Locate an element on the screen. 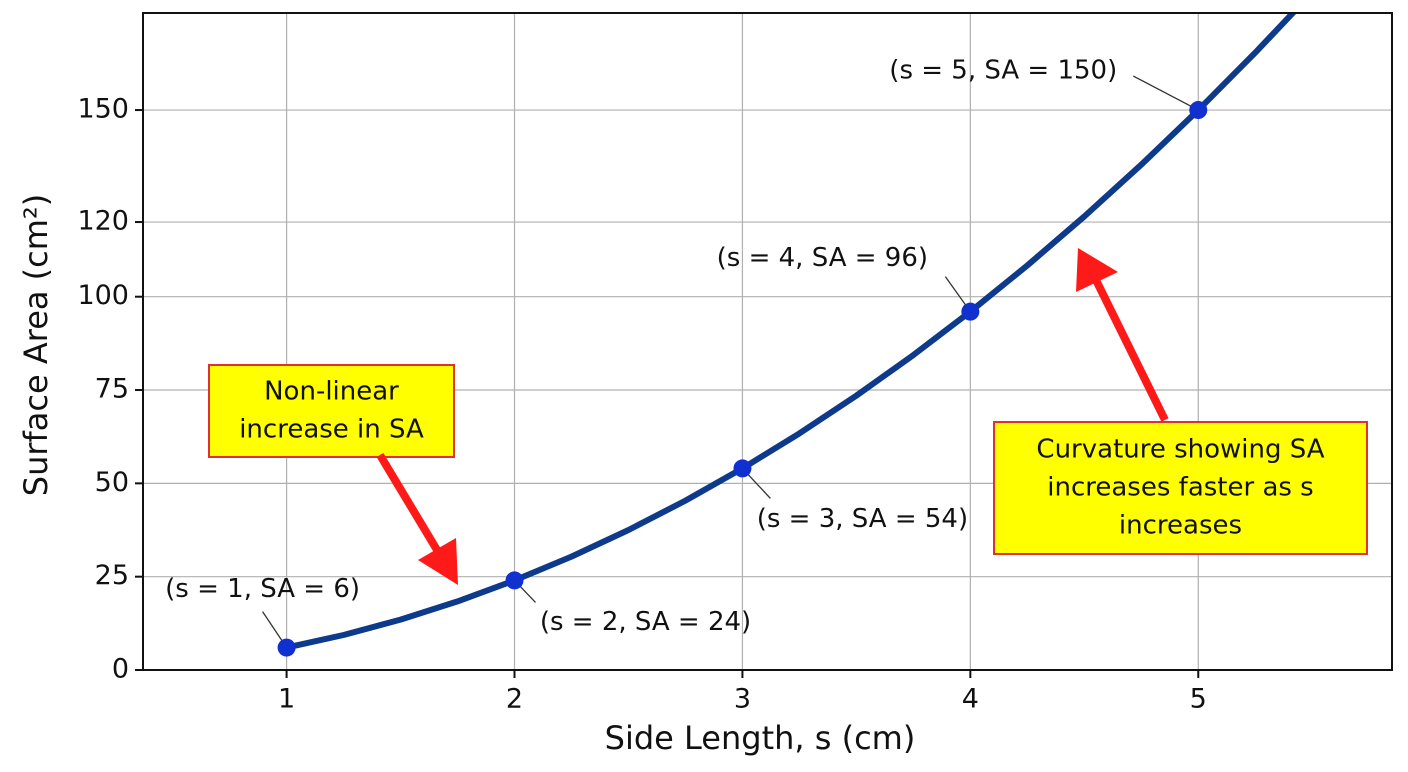 Image resolution: width=1408 pixels, height=772 pixels. y-tick-label: 50 is located at coordinates (112, 482).